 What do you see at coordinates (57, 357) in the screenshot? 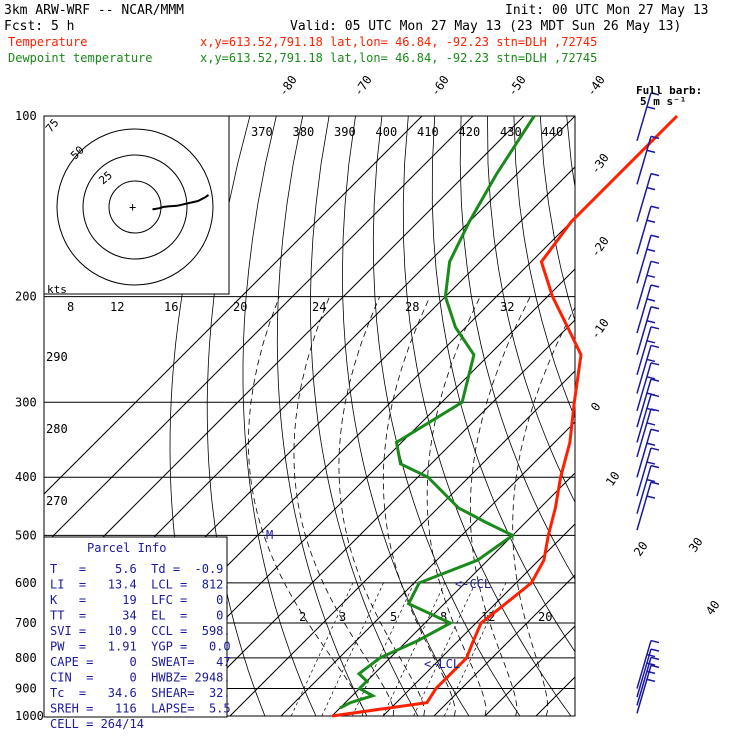
I see `theta-left-label: 290` at bounding box center [57, 357].